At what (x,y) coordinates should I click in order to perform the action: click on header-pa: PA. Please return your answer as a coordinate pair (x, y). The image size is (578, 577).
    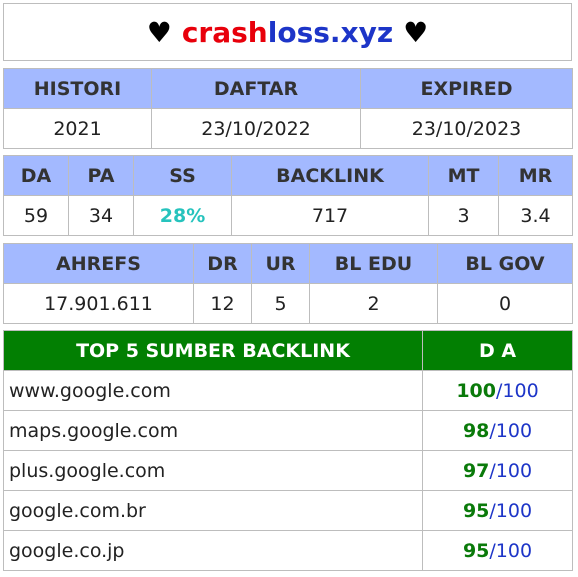
    Looking at the image, I should click on (101, 175).